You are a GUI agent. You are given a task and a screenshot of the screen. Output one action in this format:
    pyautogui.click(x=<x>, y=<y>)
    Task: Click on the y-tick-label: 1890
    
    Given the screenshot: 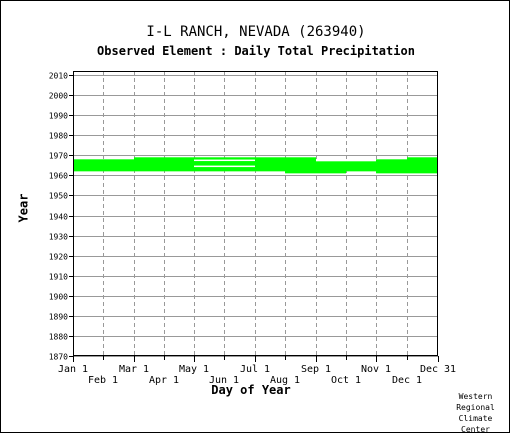 What is the action you would take?
    pyautogui.click(x=58, y=317)
    